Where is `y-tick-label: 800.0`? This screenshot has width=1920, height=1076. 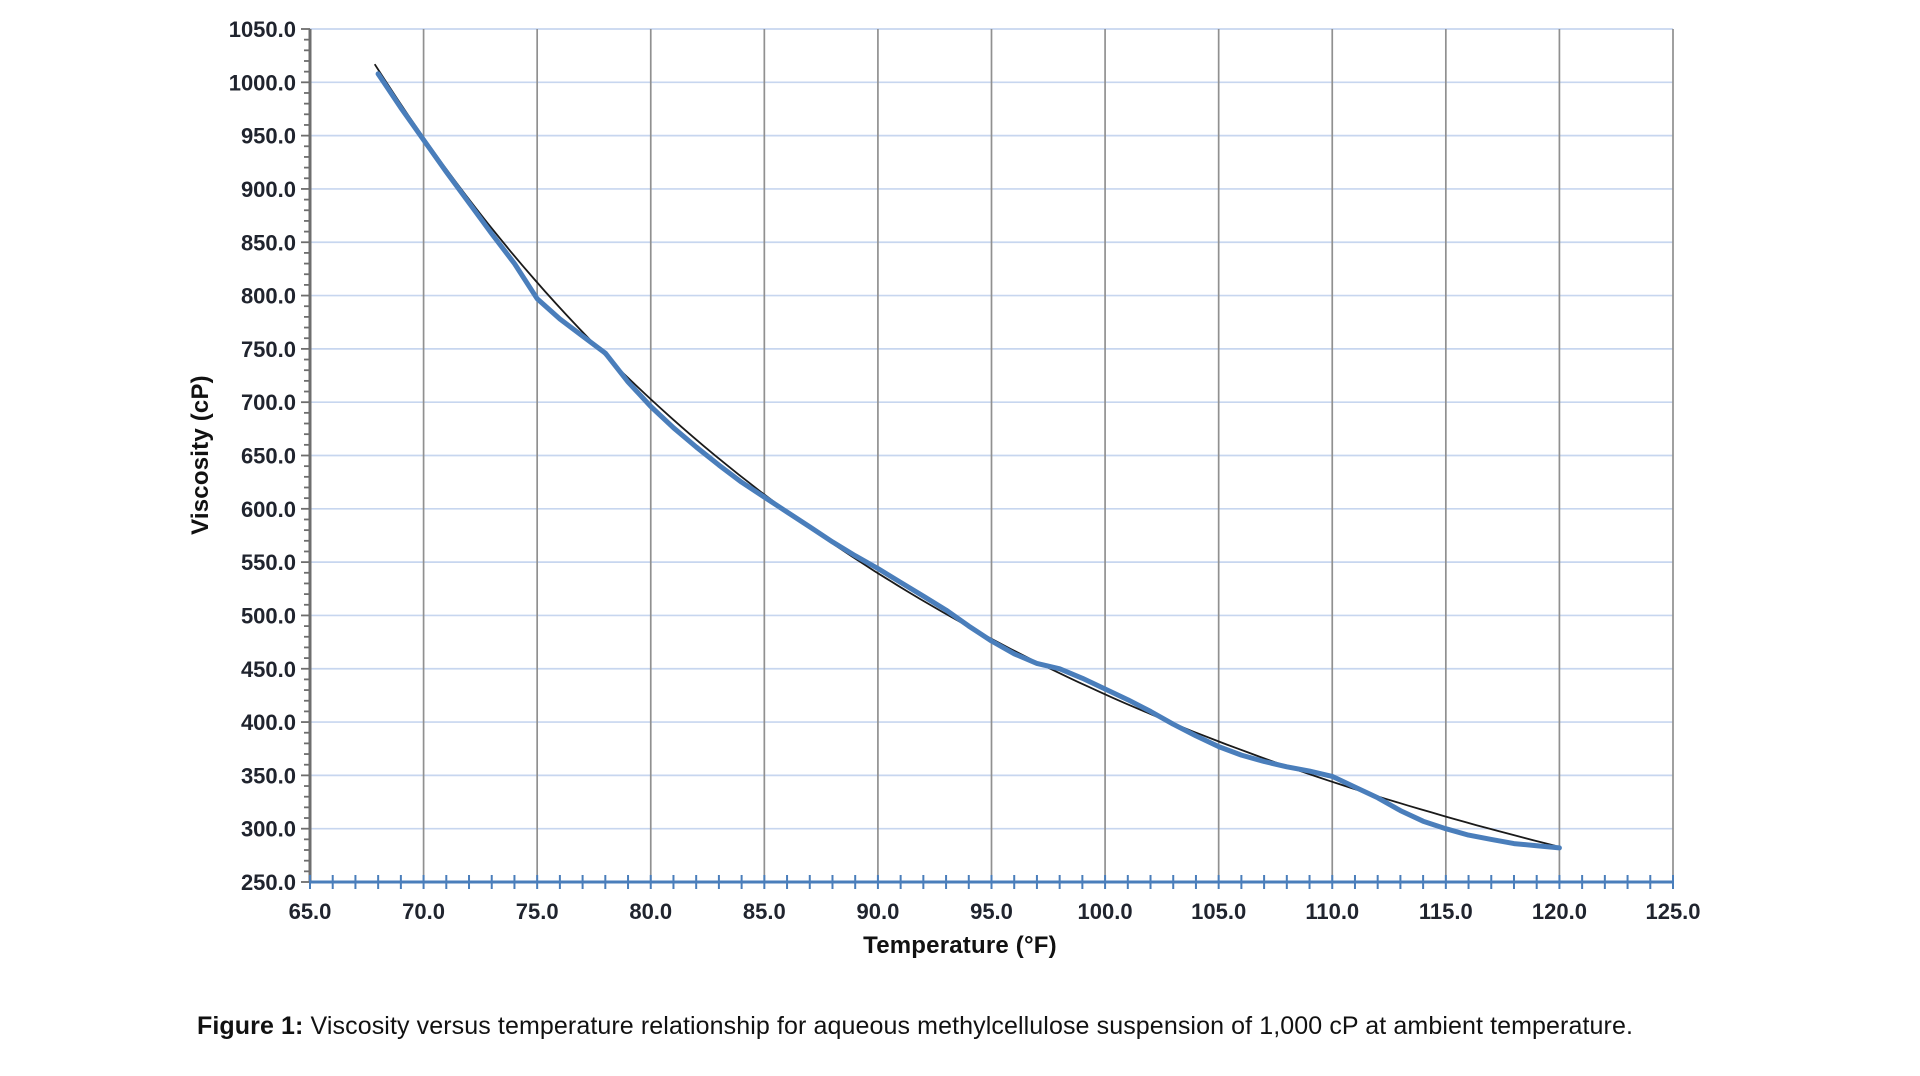
y-tick-label: 800.0 is located at coordinates (268, 296).